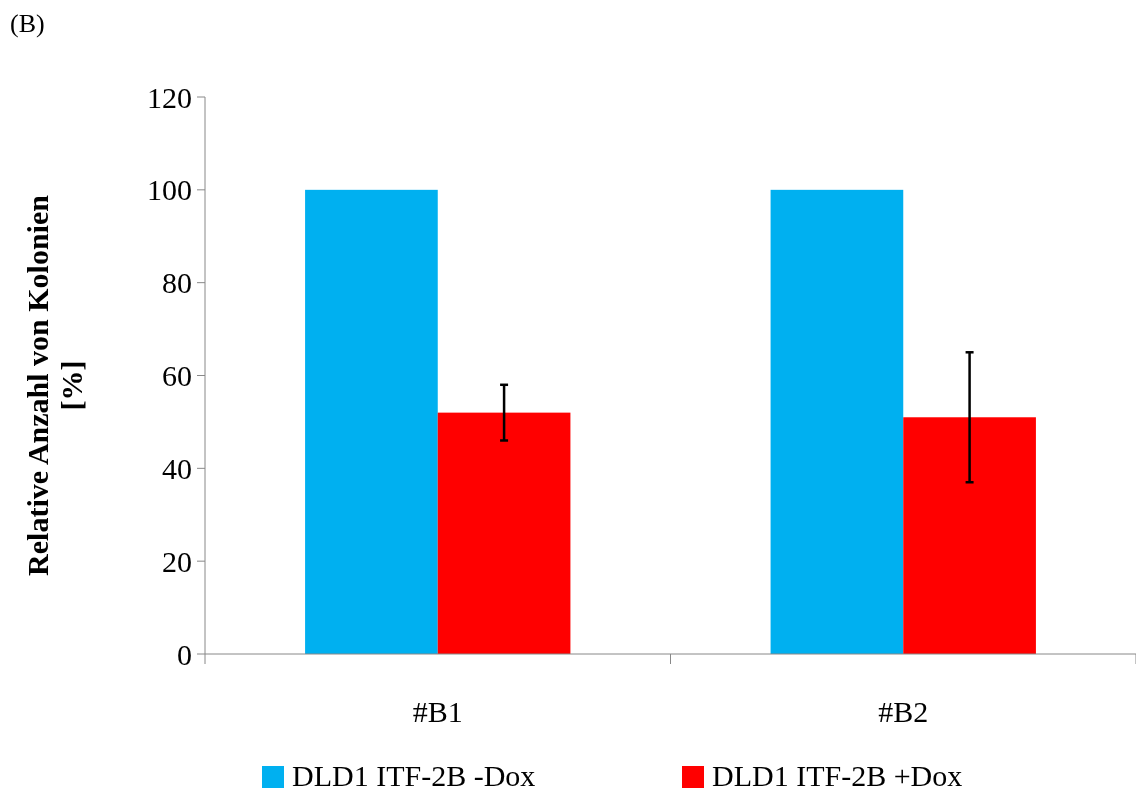 The width and height of the screenshot is (1136, 795). I want to click on y-tick-label: 0, so click(184, 654).